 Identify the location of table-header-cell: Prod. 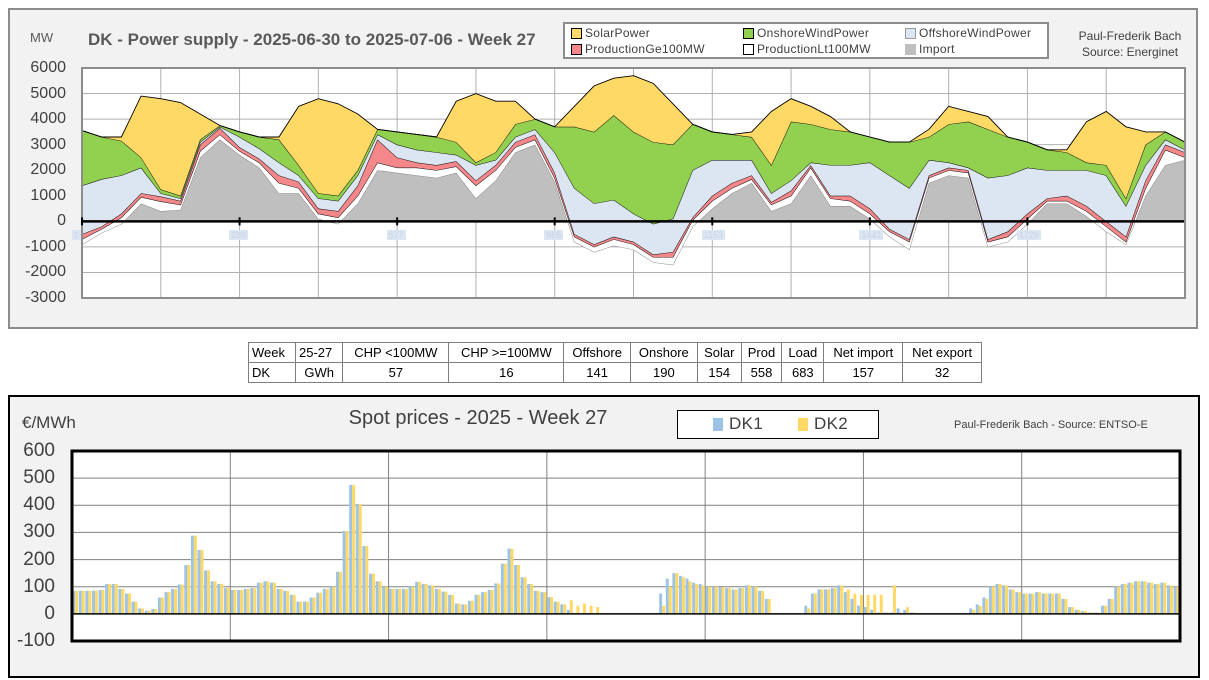
(761, 352).